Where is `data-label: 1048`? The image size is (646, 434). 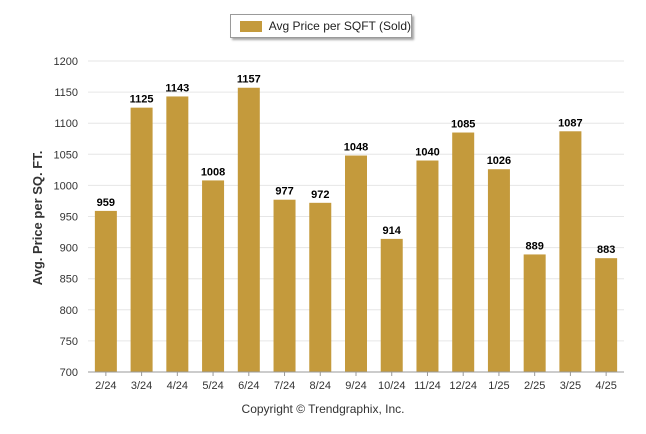
data-label: 1048 is located at coordinates (356, 148).